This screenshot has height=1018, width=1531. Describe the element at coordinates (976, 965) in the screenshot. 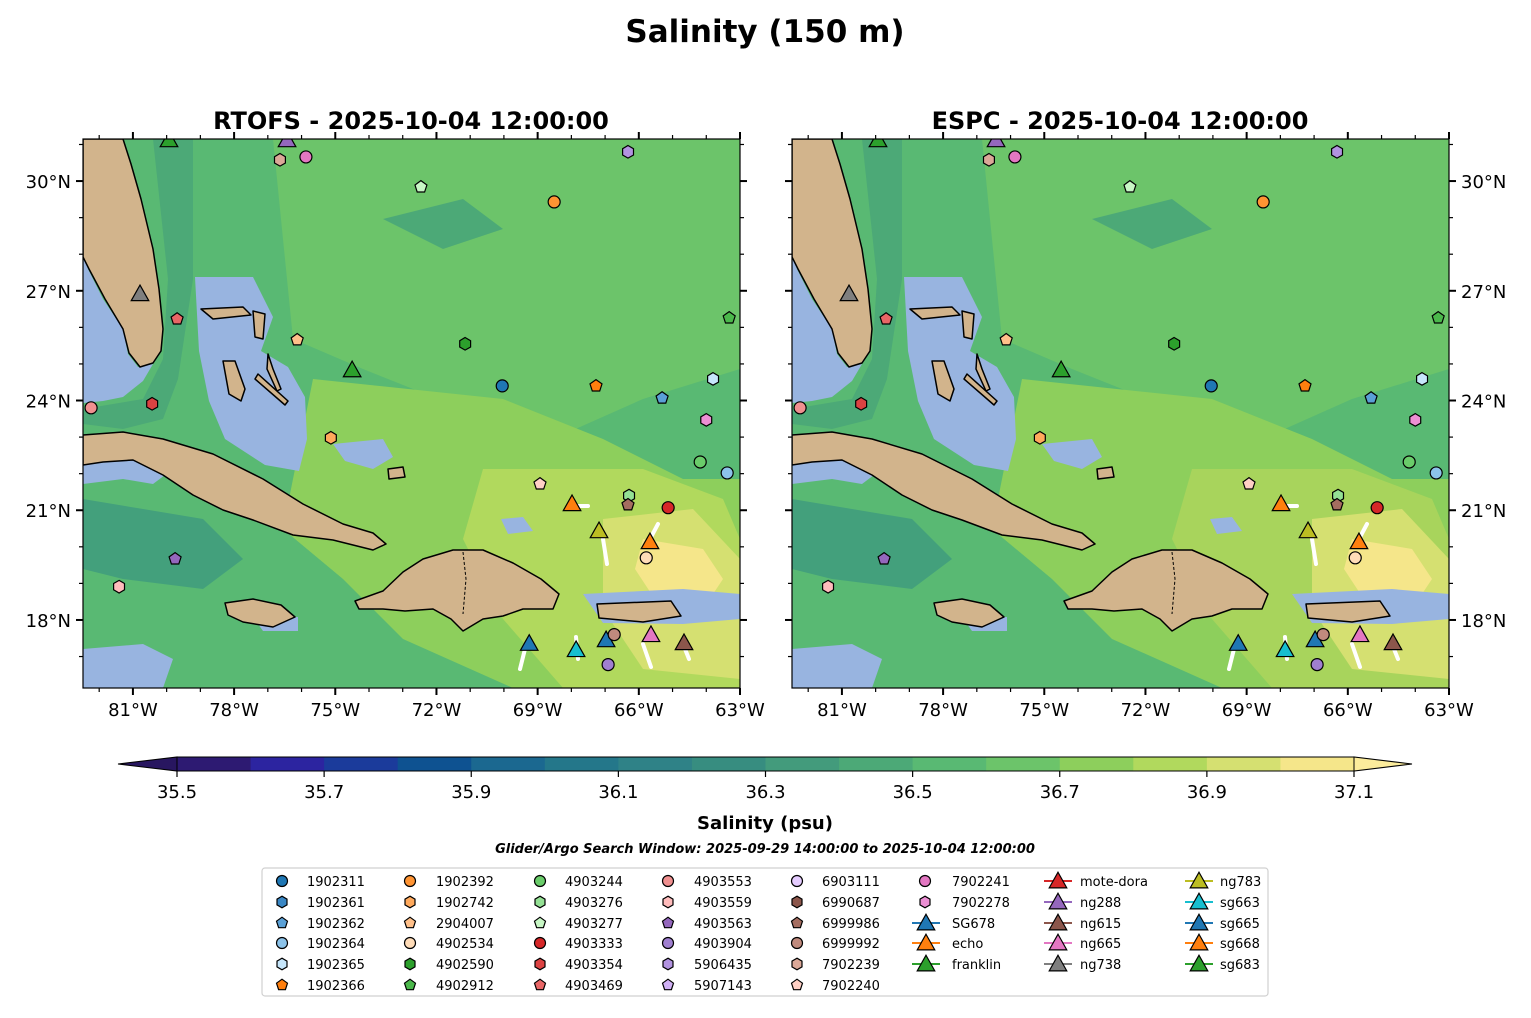

I see `legend-label: franklin` at that location.